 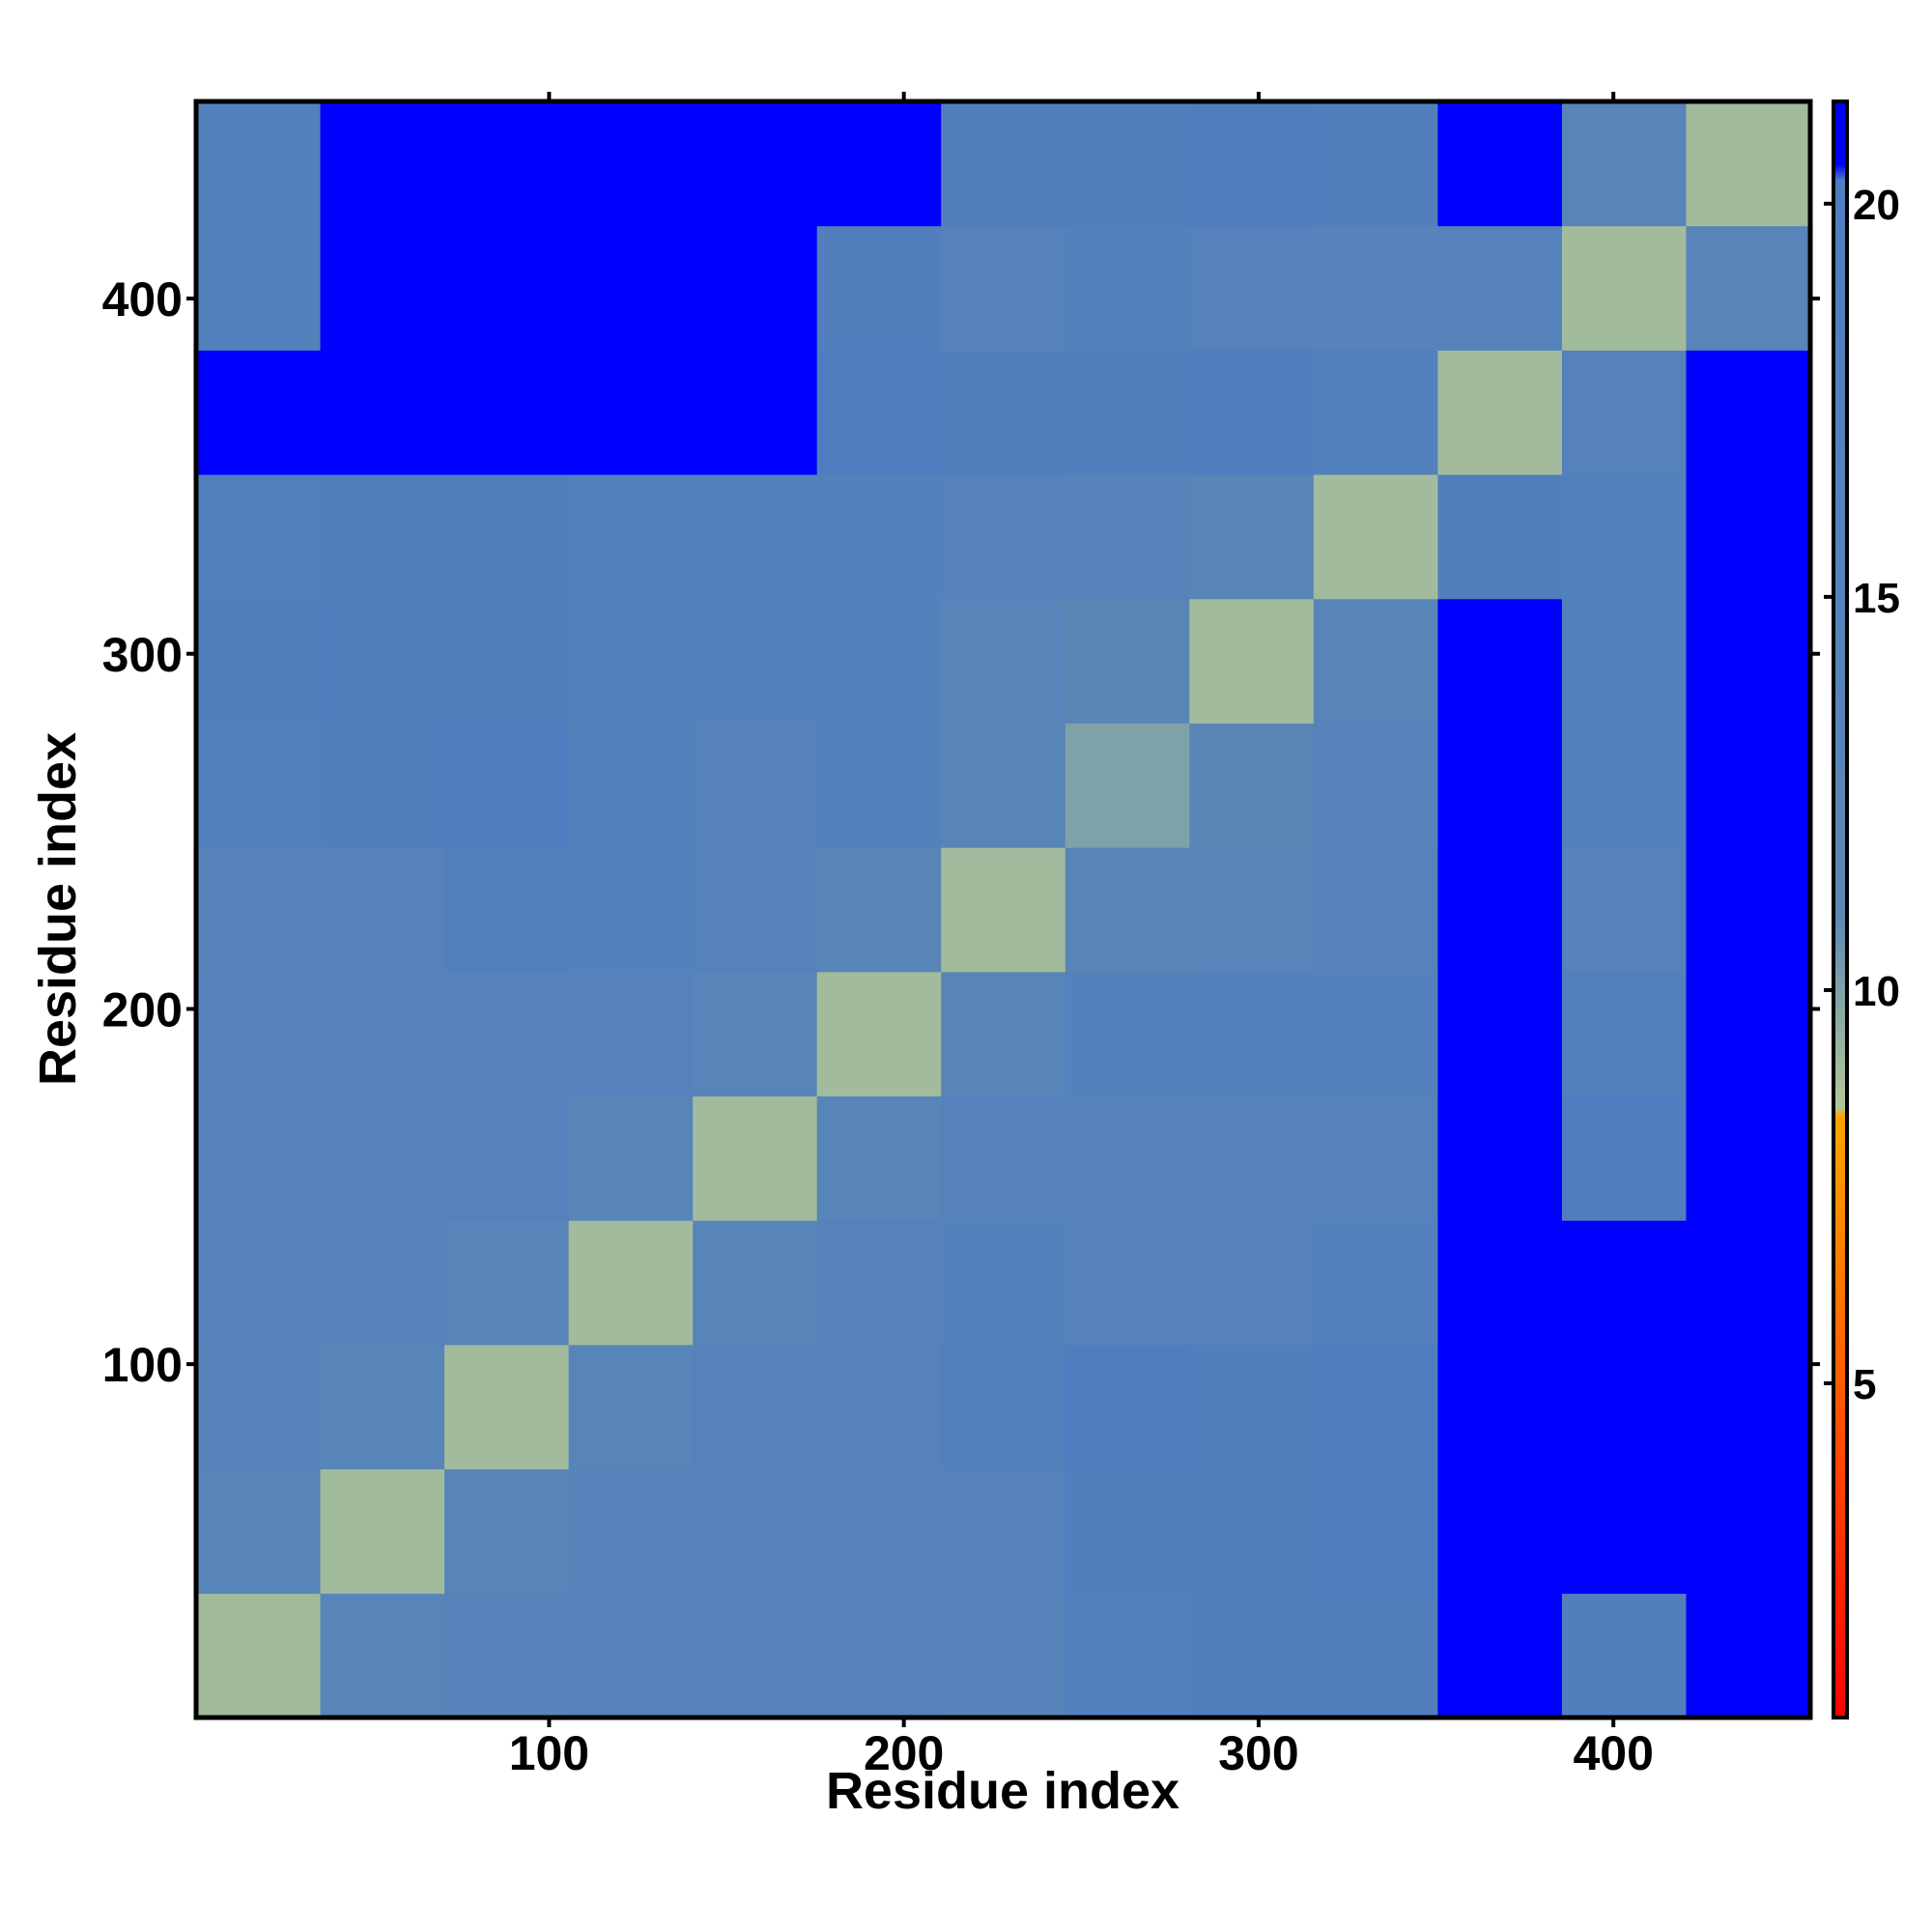 I want to click on y-axis-label: Residue index, so click(x=58, y=909).